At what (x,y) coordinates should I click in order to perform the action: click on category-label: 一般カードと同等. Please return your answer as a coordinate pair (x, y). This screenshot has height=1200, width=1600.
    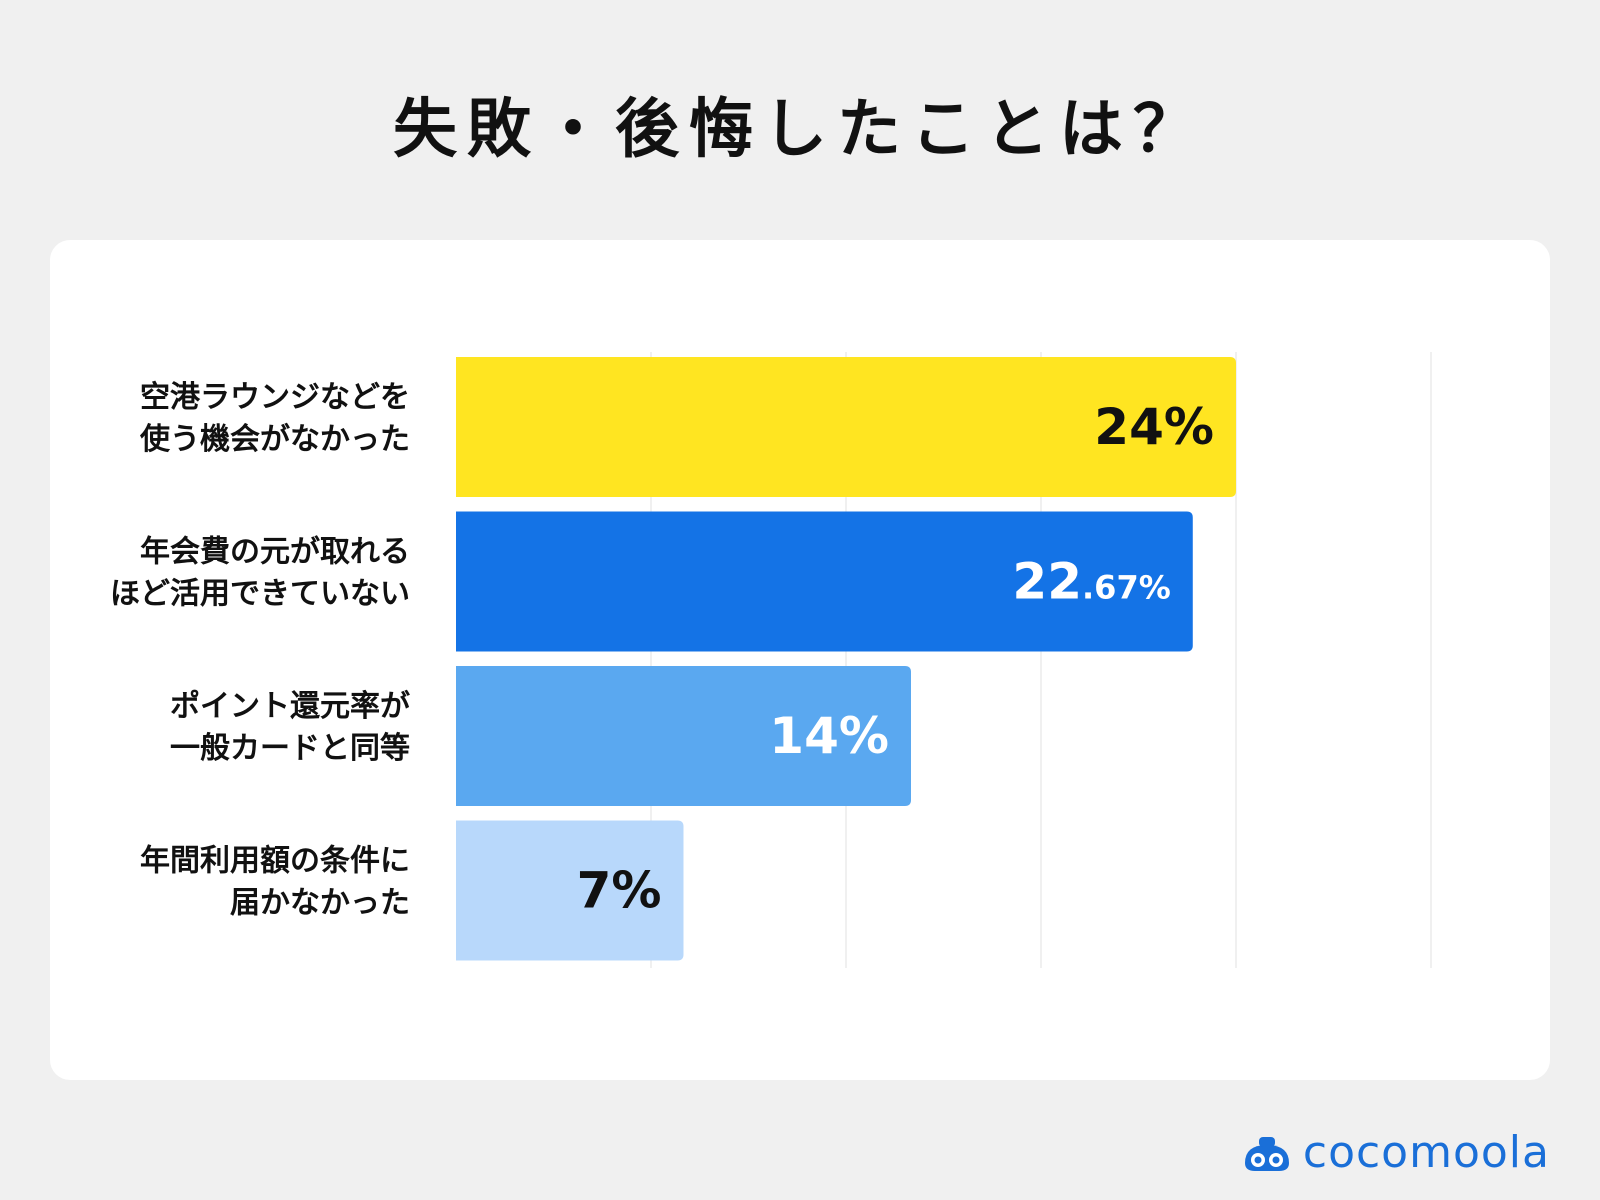
    Looking at the image, I should click on (290, 748).